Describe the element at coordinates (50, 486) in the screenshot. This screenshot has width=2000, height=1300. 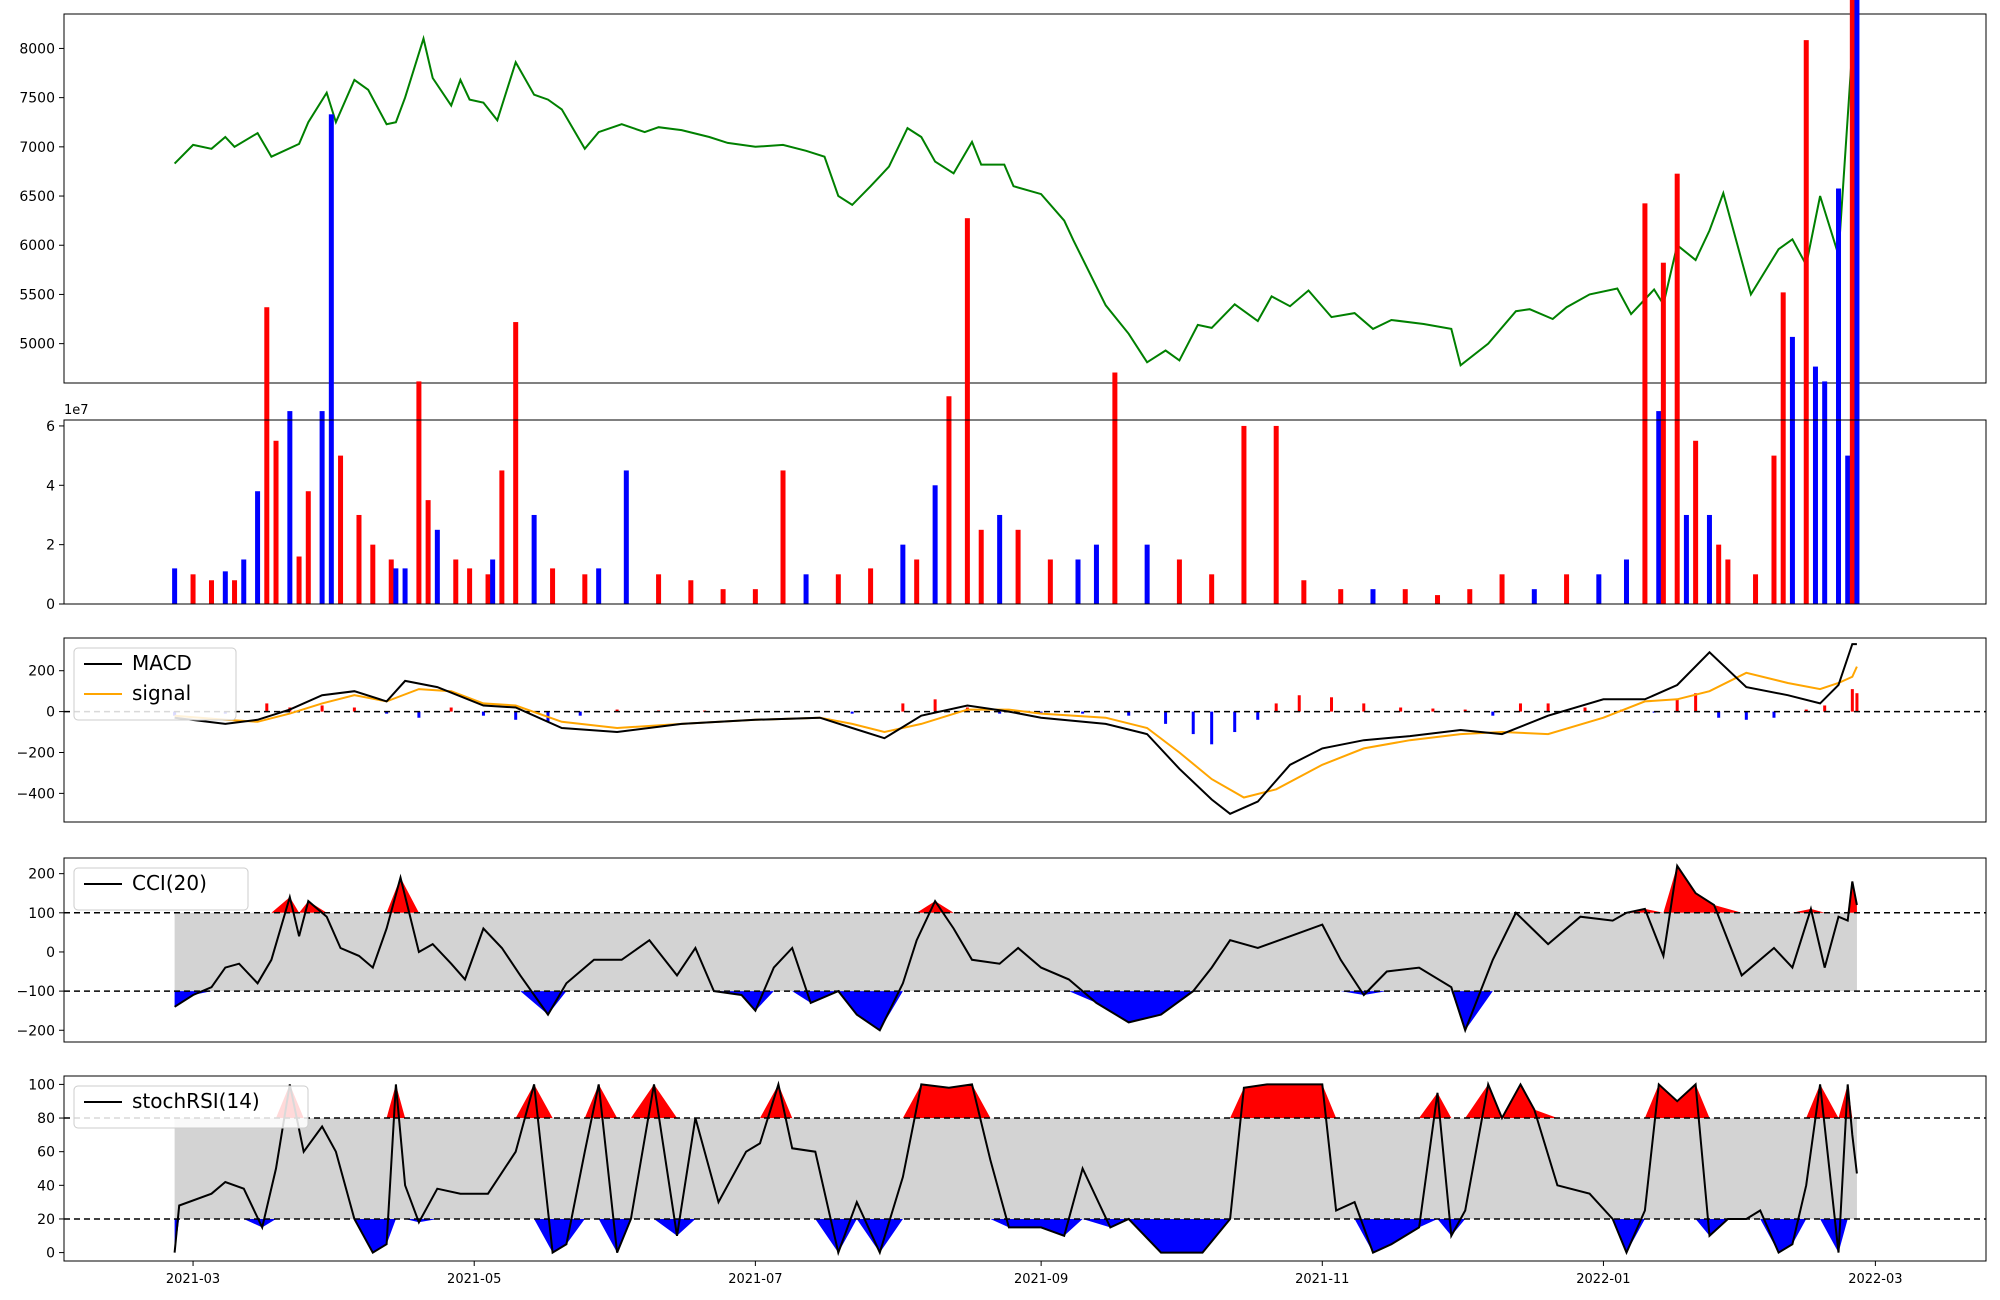
I see `volume-ytick-label: 4` at that location.